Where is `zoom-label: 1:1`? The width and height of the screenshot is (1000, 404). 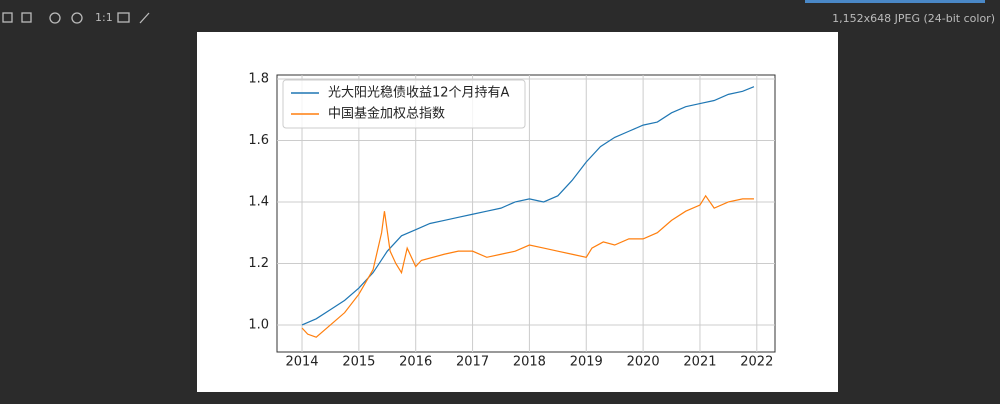 zoom-label: 1:1 is located at coordinates (104, 17).